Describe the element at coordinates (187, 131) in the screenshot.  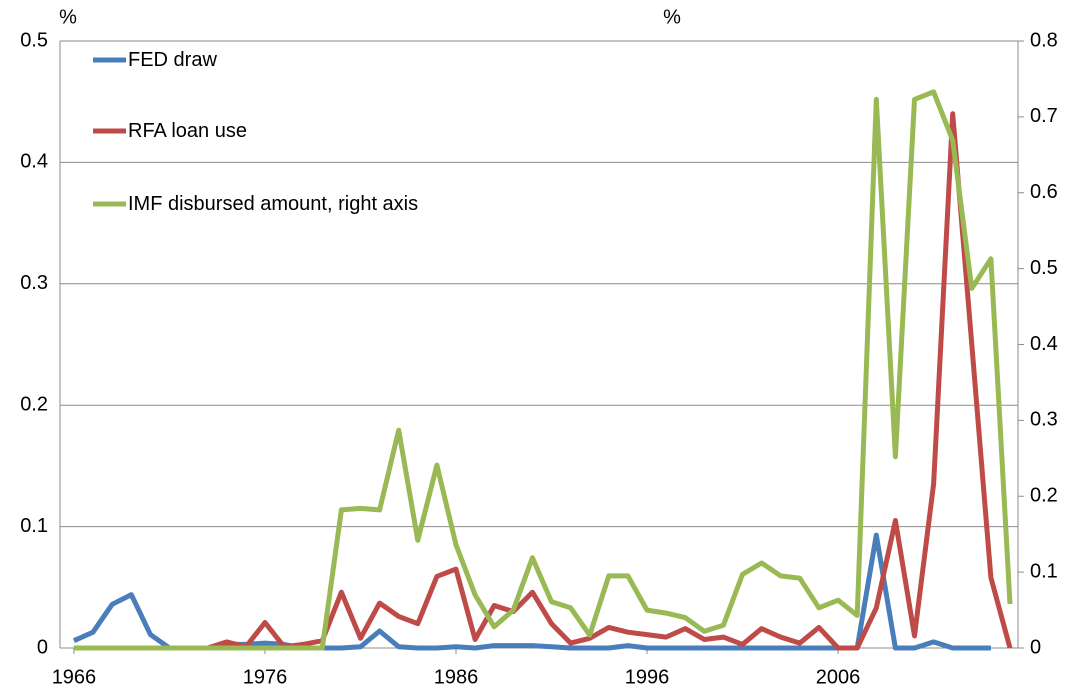
I see `legend-label: RFA loan use` at that location.